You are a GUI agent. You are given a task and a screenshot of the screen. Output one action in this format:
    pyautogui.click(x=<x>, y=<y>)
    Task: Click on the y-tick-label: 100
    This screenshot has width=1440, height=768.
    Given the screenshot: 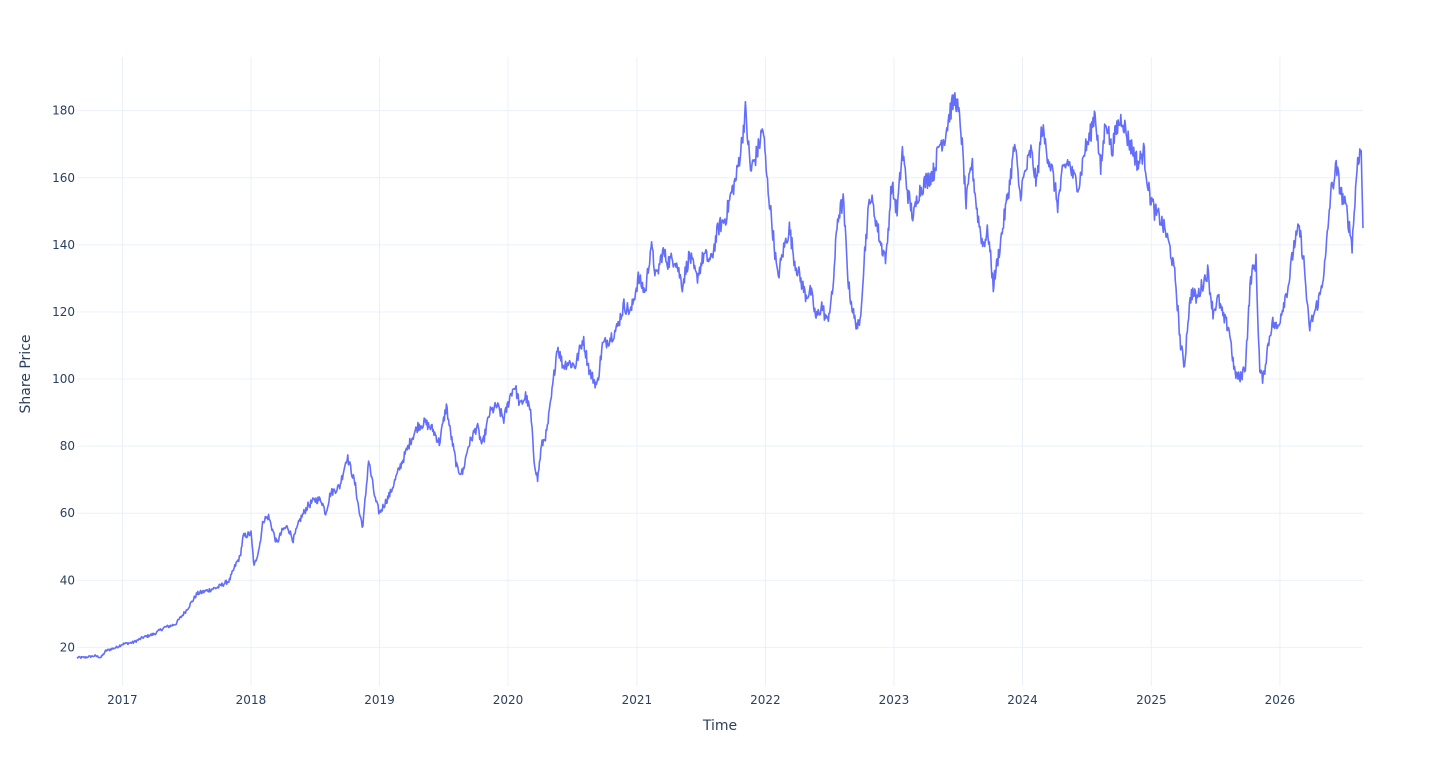 What is the action you would take?
    pyautogui.click(x=63, y=379)
    